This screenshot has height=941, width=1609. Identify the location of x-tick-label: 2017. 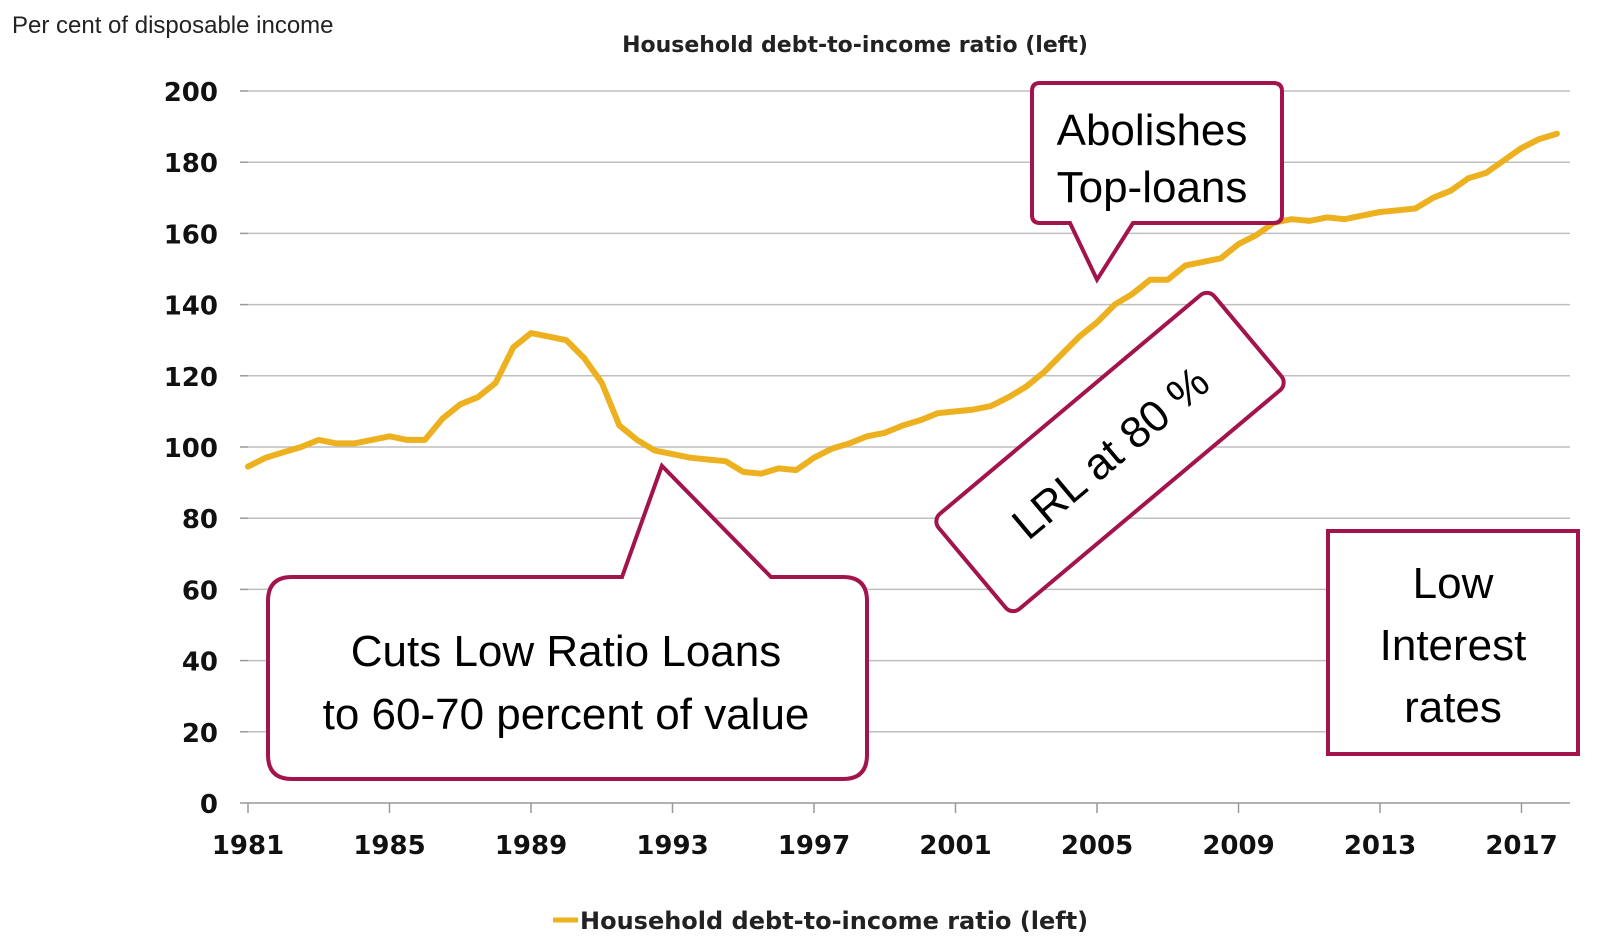
(1521, 846).